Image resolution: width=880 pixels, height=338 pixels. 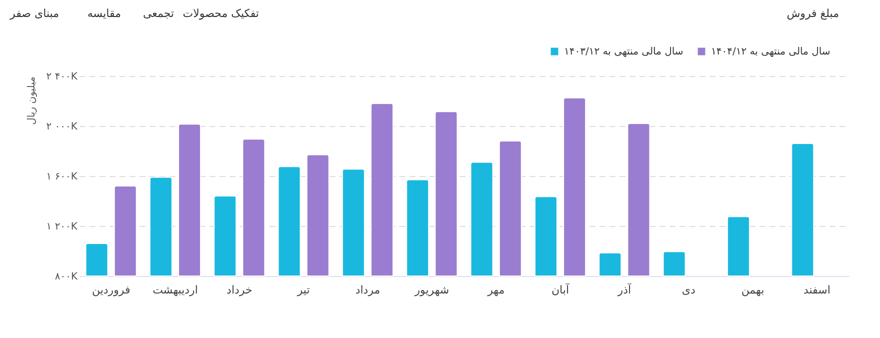 I want to click on x-tick-label: اسفند, so click(x=816, y=290).